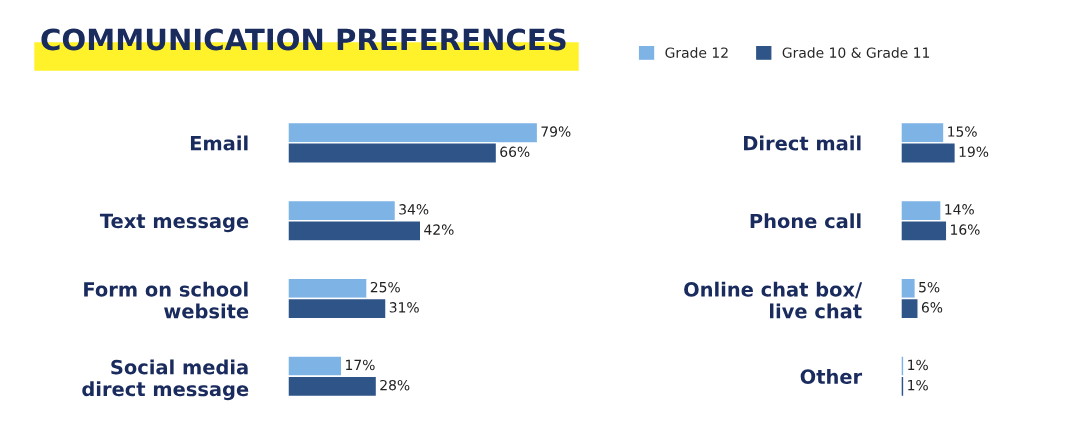  I want to click on y-tick-label: Text message, so click(174, 223).